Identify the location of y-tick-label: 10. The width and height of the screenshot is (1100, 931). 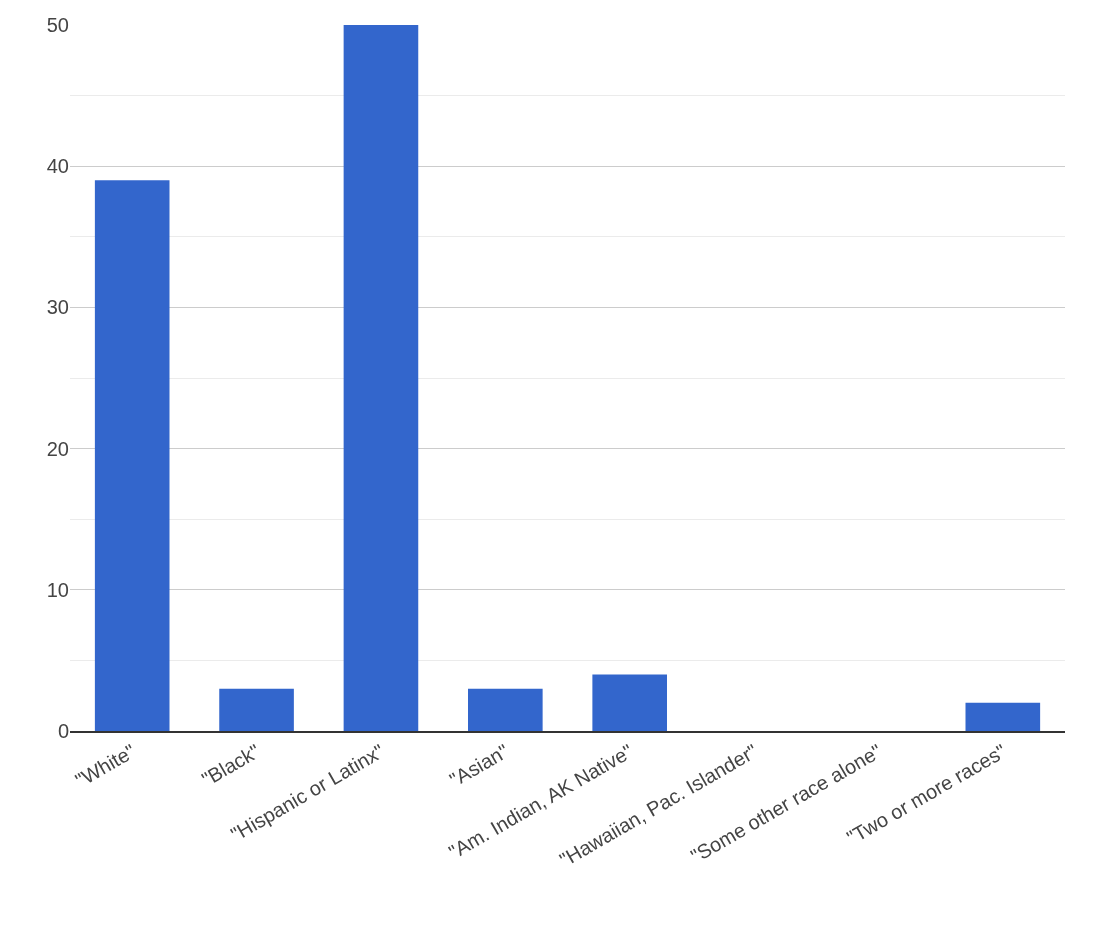
(57, 589).